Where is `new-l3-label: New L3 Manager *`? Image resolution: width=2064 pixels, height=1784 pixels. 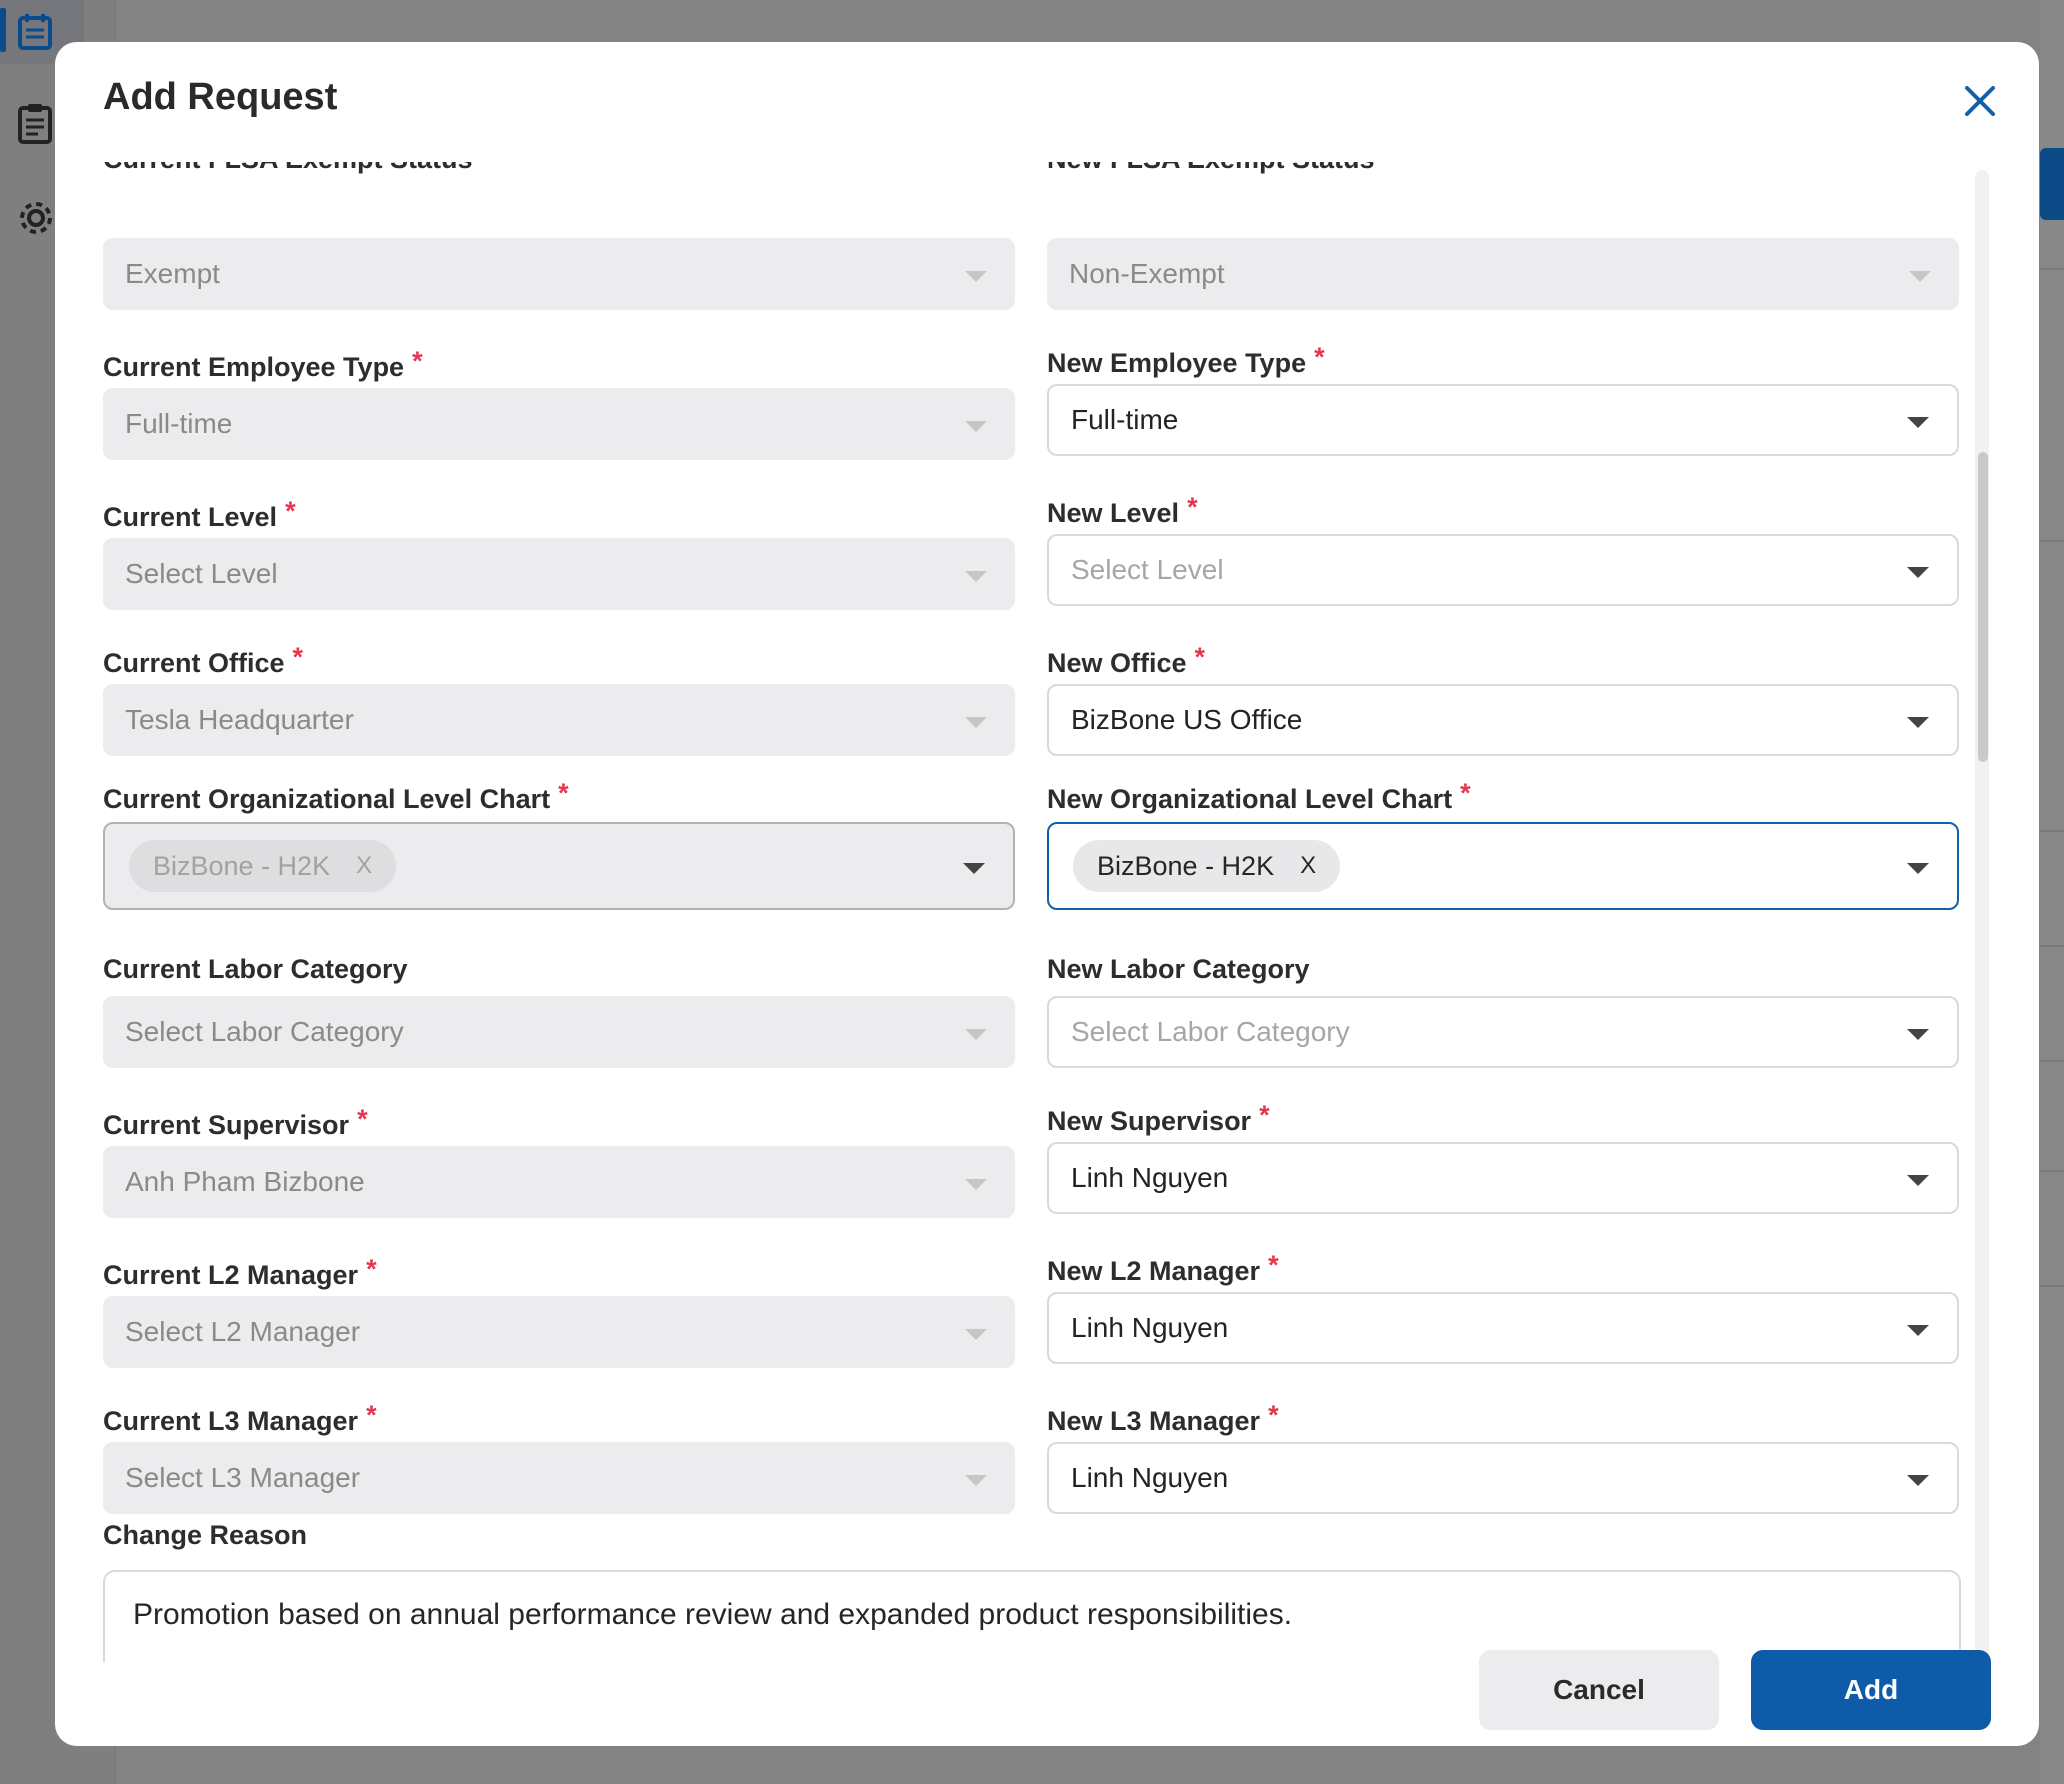 new-l3-label: New L3 Manager * is located at coordinates (1163, 1418).